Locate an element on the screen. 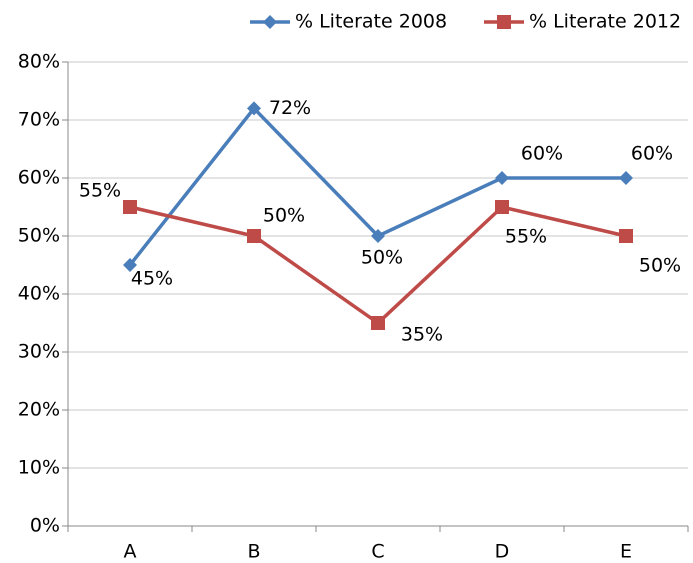 The image size is (693, 563). x-tick-label: D is located at coordinates (502, 552).